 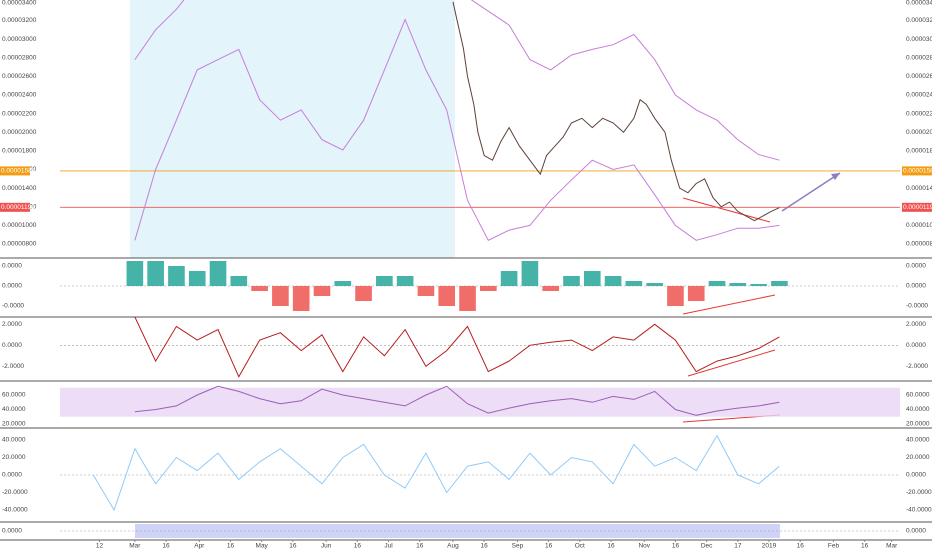 What do you see at coordinates (892, 546) in the screenshot?
I see `x-tick-label: Mar` at bounding box center [892, 546].